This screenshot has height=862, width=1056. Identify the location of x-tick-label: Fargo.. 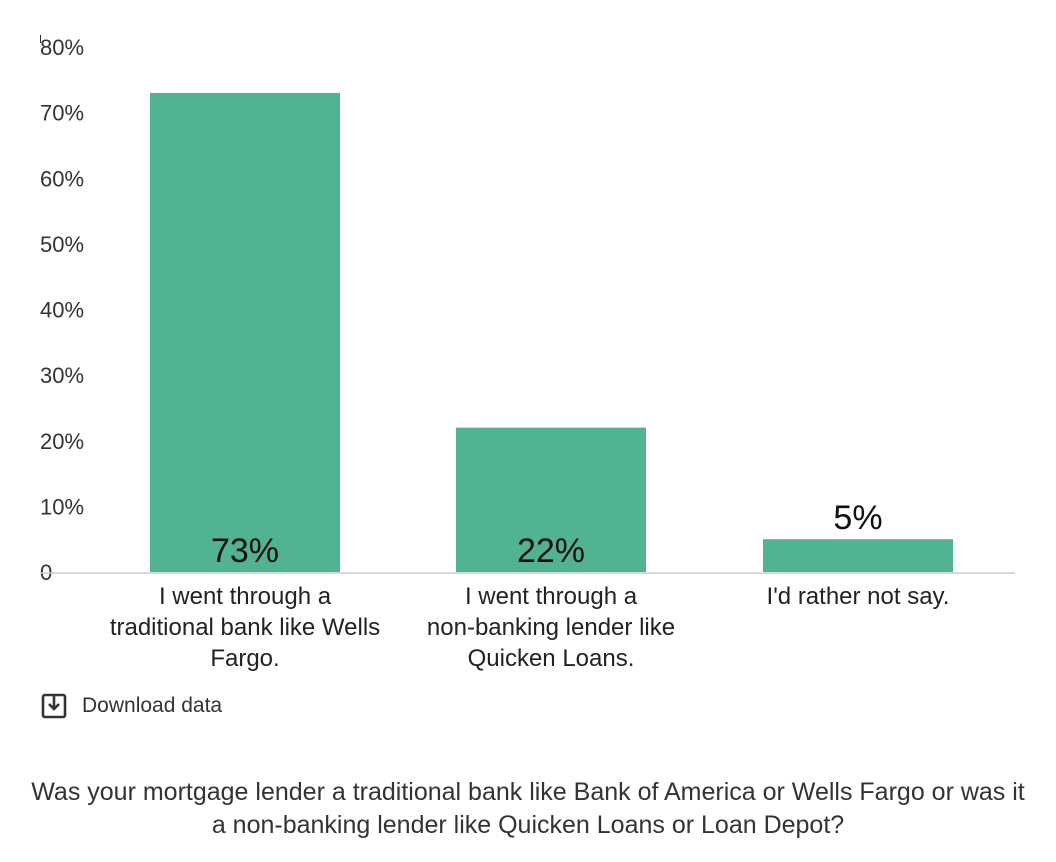
(244, 658).